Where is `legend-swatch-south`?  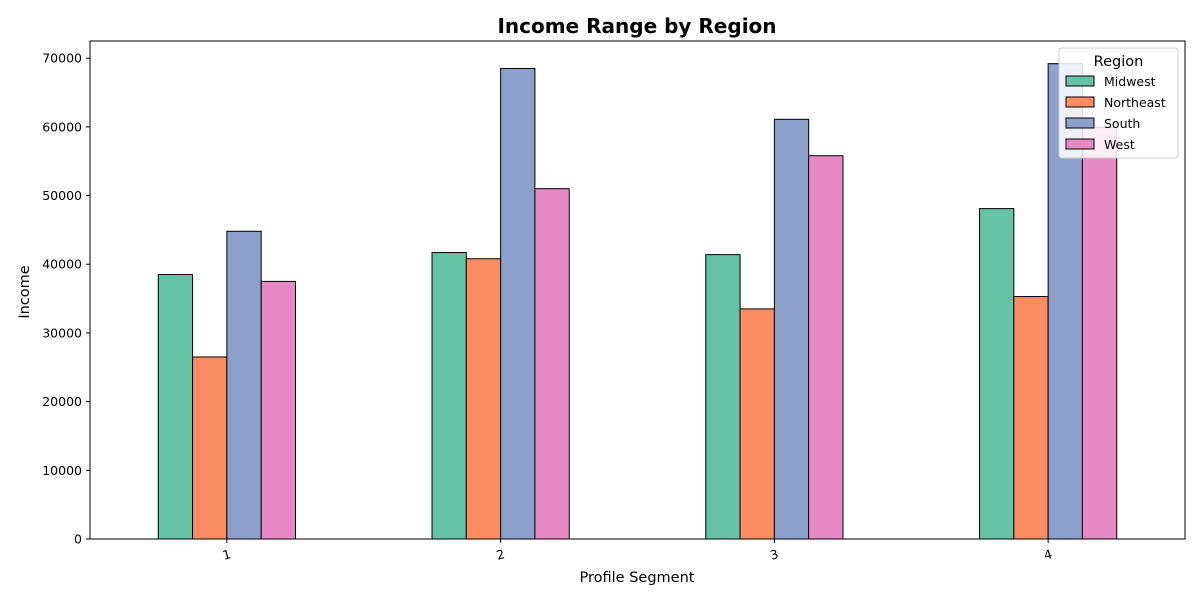
legend-swatch-south is located at coordinates (1080, 123).